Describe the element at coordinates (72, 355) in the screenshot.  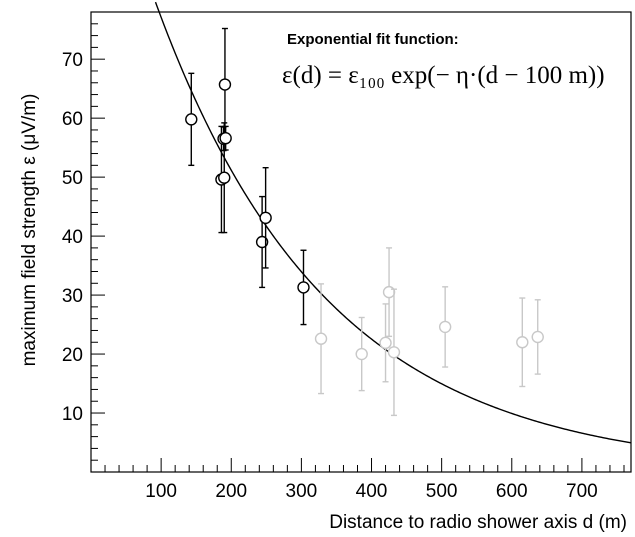
I see `y-tick-label: 20` at that location.